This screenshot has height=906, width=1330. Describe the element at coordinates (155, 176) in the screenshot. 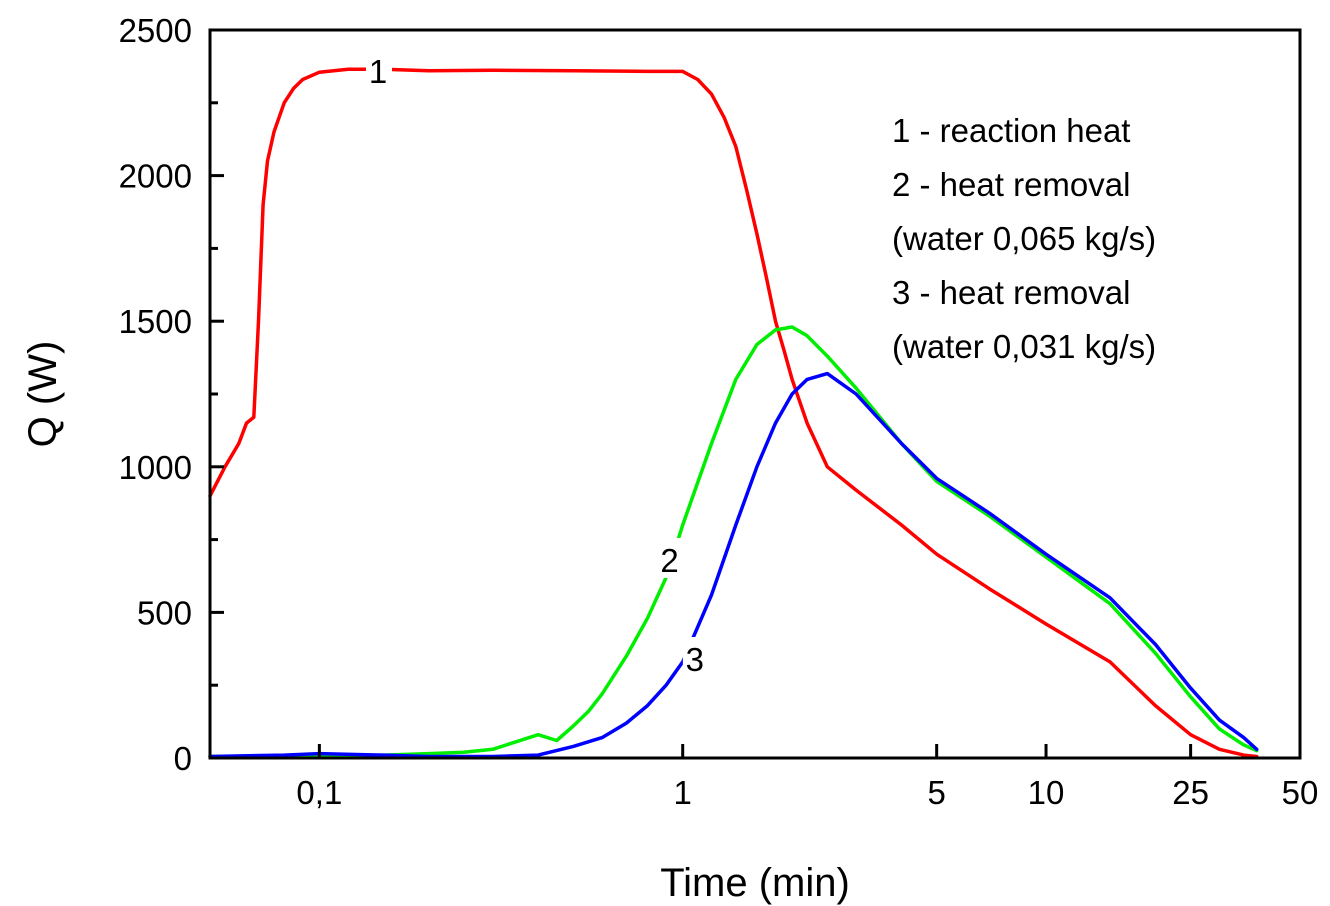

I see `y-tick-label: 2000` at that location.